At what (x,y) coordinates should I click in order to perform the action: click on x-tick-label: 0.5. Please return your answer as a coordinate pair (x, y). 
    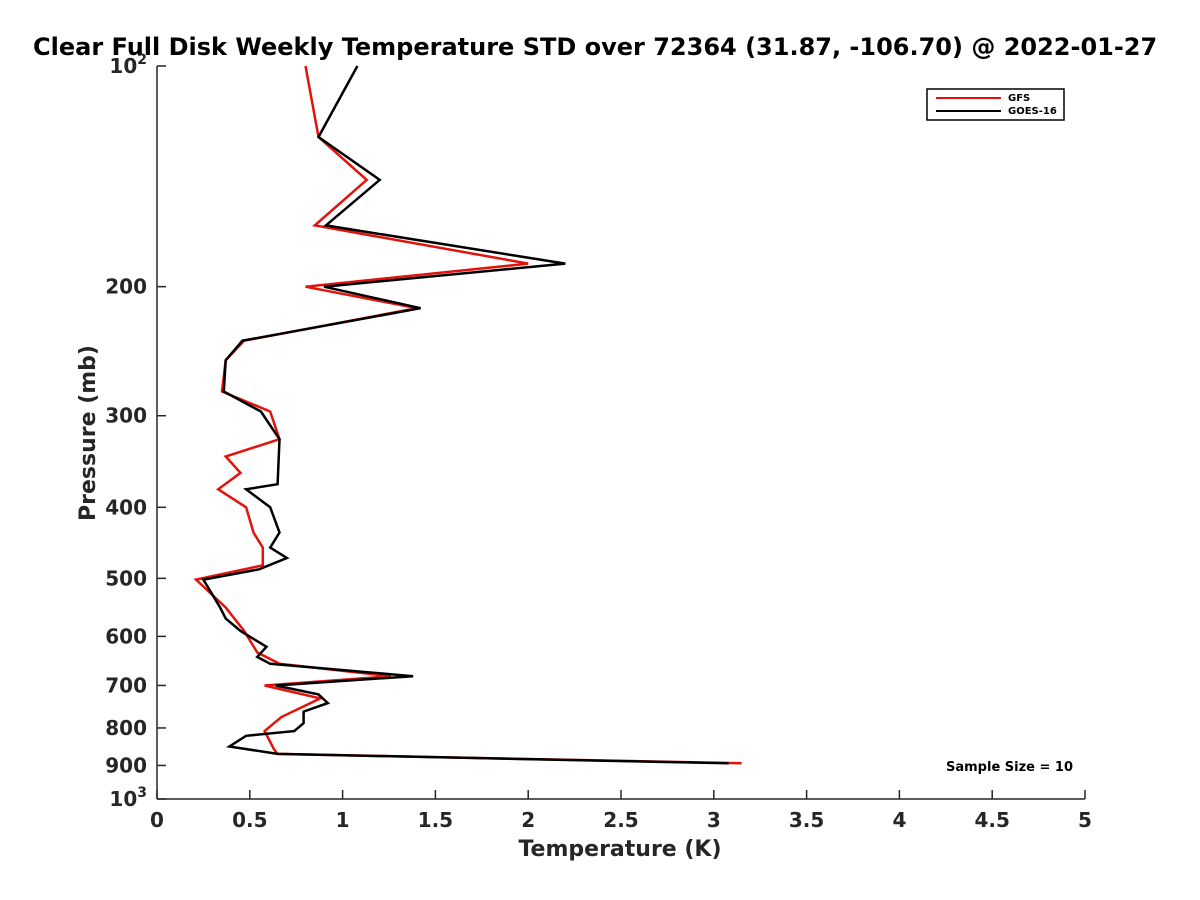
    Looking at the image, I should click on (249, 820).